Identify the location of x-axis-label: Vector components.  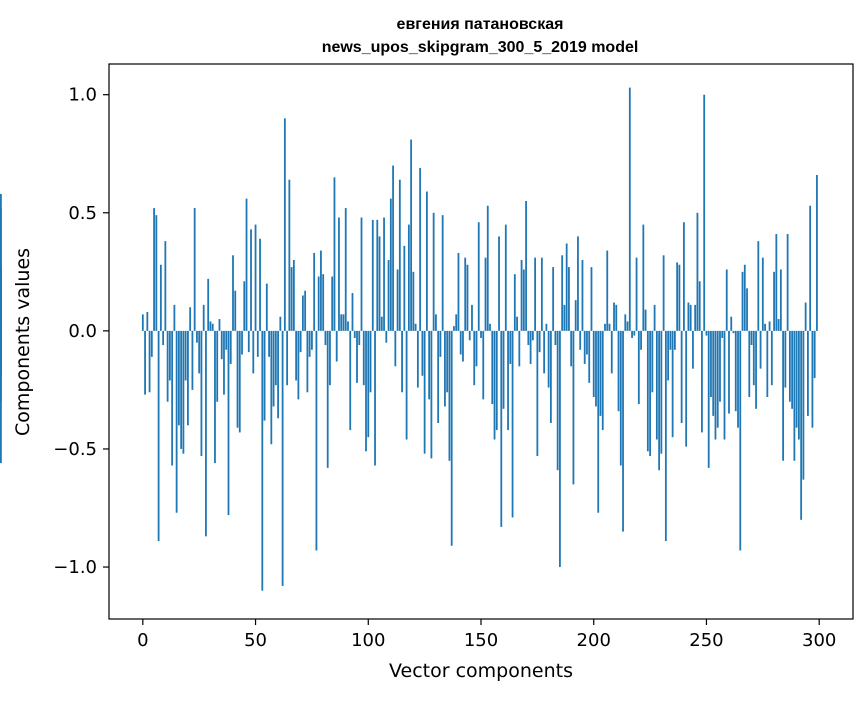
(481, 671).